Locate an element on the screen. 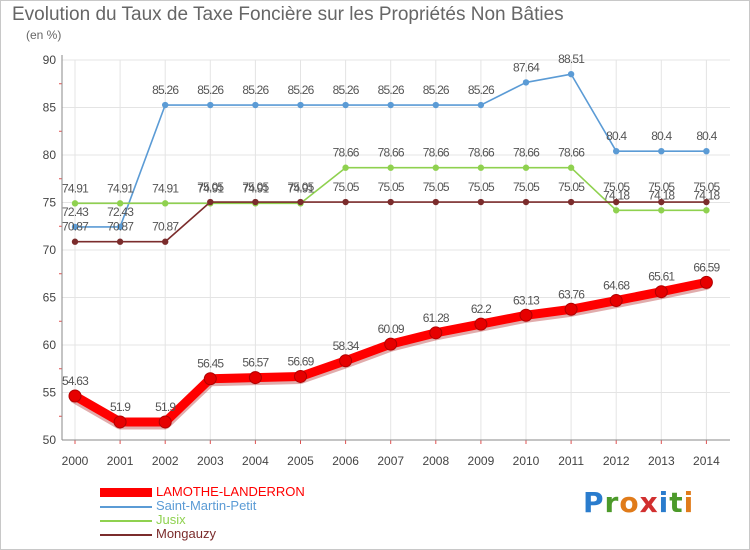  point-jusix-2007 is located at coordinates (390, 167).